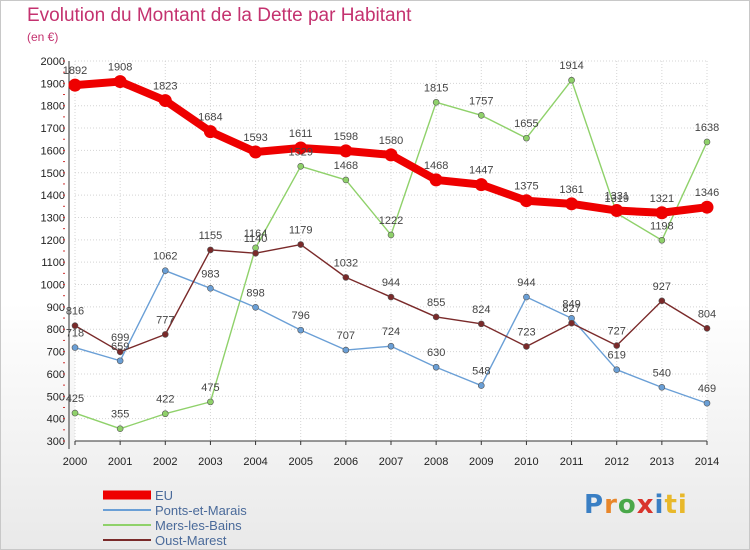 This screenshot has width=750, height=550. I want to click on data-label: 796, so click(301, 316).